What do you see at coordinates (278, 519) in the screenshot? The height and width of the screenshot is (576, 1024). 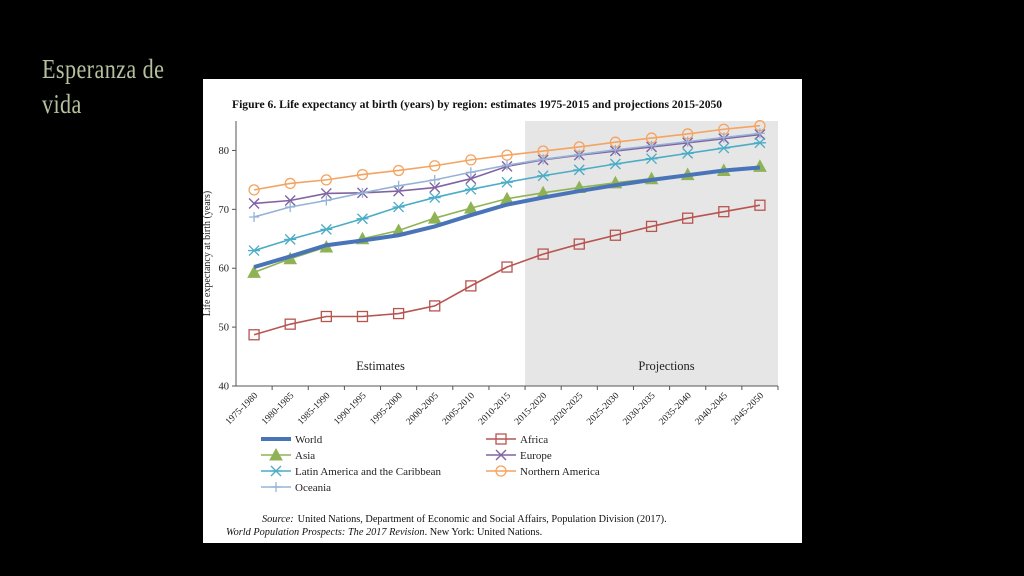 I see `source-label: Source:` at bounding box center [278, 519].